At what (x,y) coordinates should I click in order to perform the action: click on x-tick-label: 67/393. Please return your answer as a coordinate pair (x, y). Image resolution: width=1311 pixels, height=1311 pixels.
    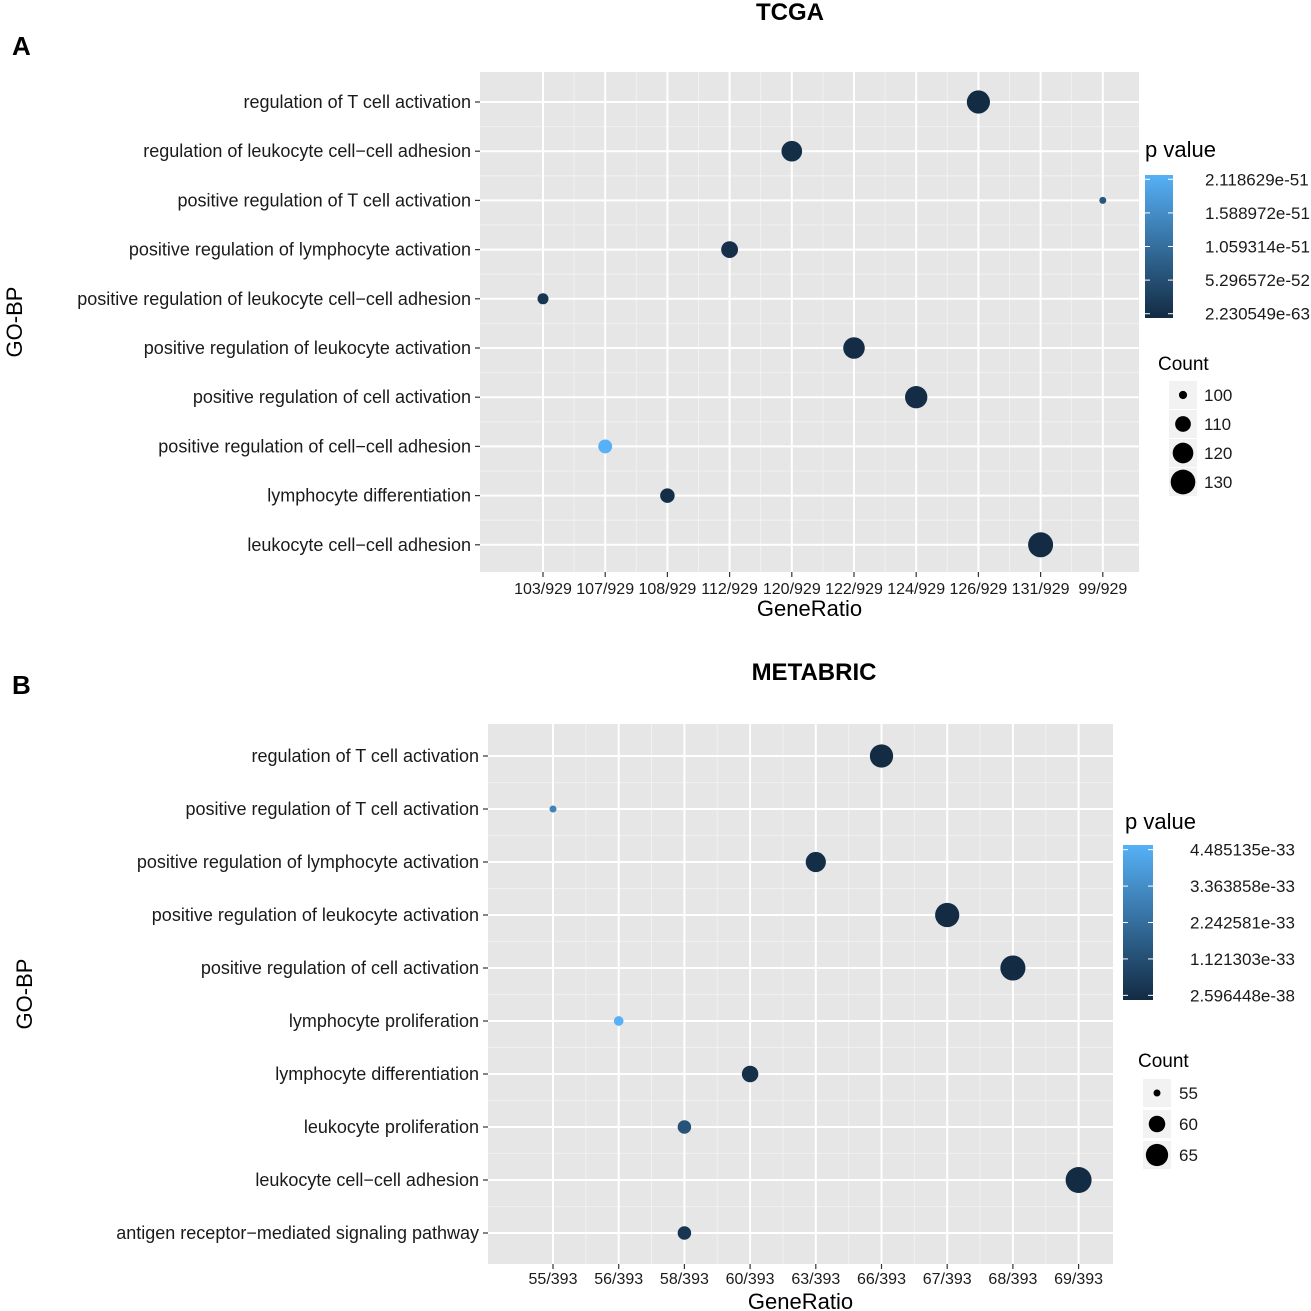
    Looking at the image, I should click on (947, 1279).